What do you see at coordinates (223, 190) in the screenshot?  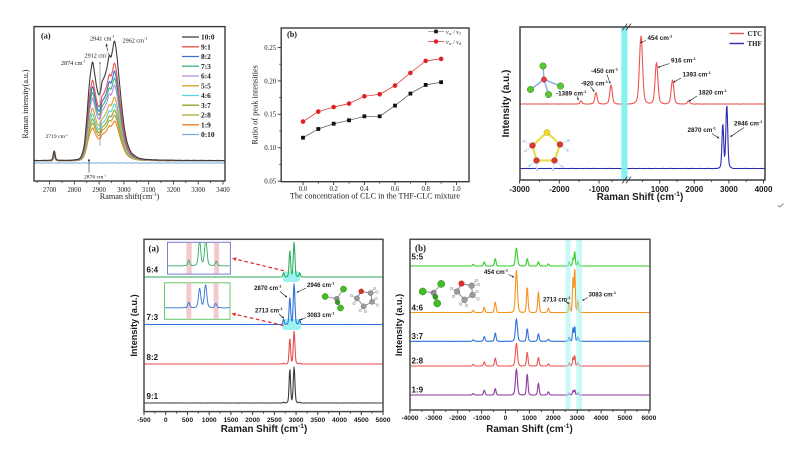 I see `svg-text: 3400` at bounding box center [223, 190].